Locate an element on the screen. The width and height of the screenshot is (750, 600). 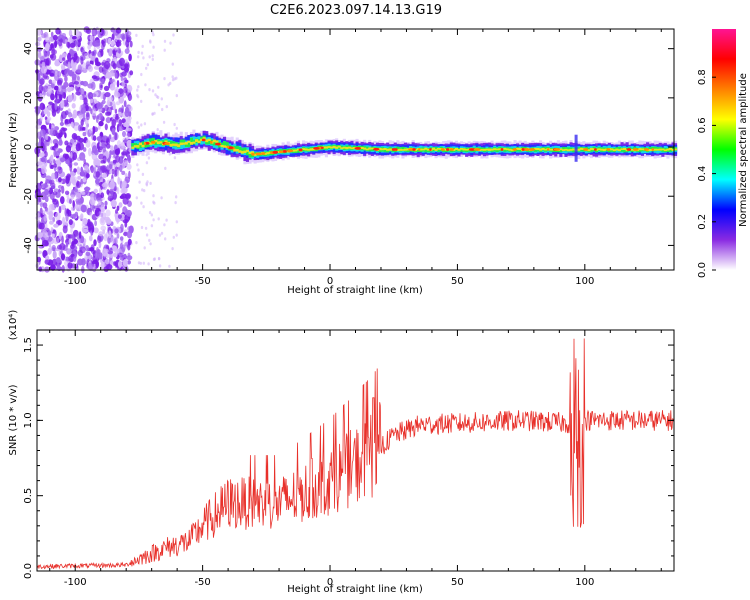
spectrogram-xlabel: Height of straight line (km) is located at coordinates (355, 290).